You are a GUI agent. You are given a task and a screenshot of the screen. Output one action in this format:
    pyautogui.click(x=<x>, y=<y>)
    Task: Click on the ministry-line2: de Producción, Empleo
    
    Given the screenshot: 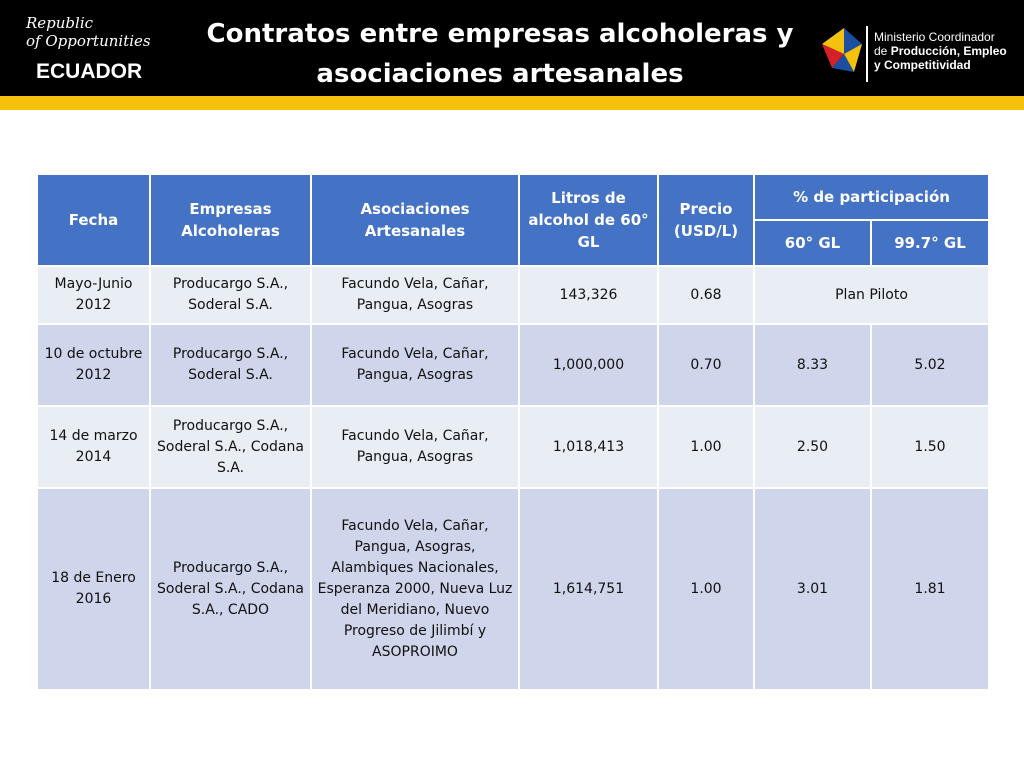 What is the action you would take?
    pyautogui.click(x=940, y=51)
    